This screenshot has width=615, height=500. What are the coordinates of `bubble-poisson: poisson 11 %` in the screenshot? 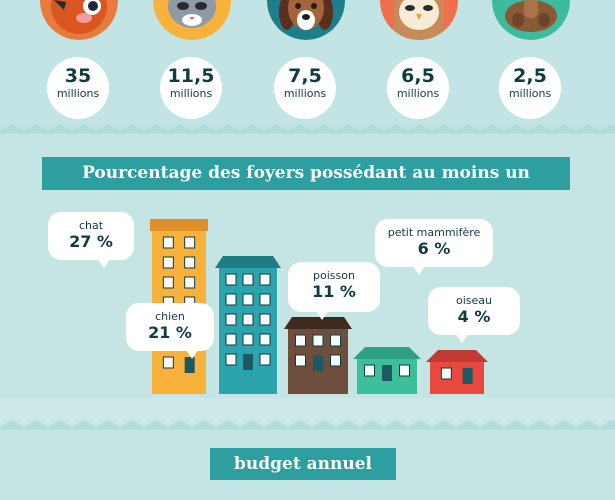 It's located at (334, 291).